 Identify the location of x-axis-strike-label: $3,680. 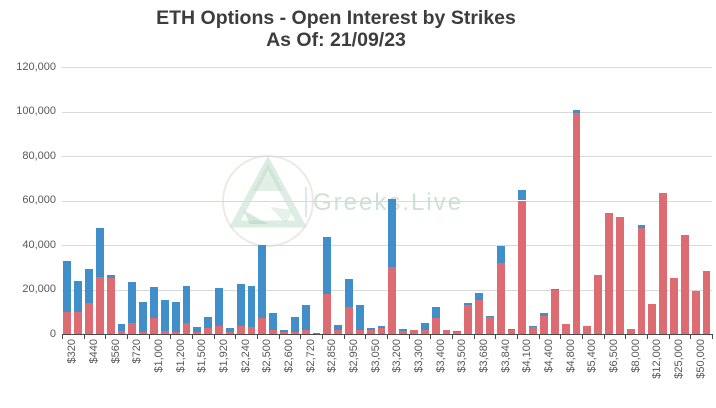
(484, 356).